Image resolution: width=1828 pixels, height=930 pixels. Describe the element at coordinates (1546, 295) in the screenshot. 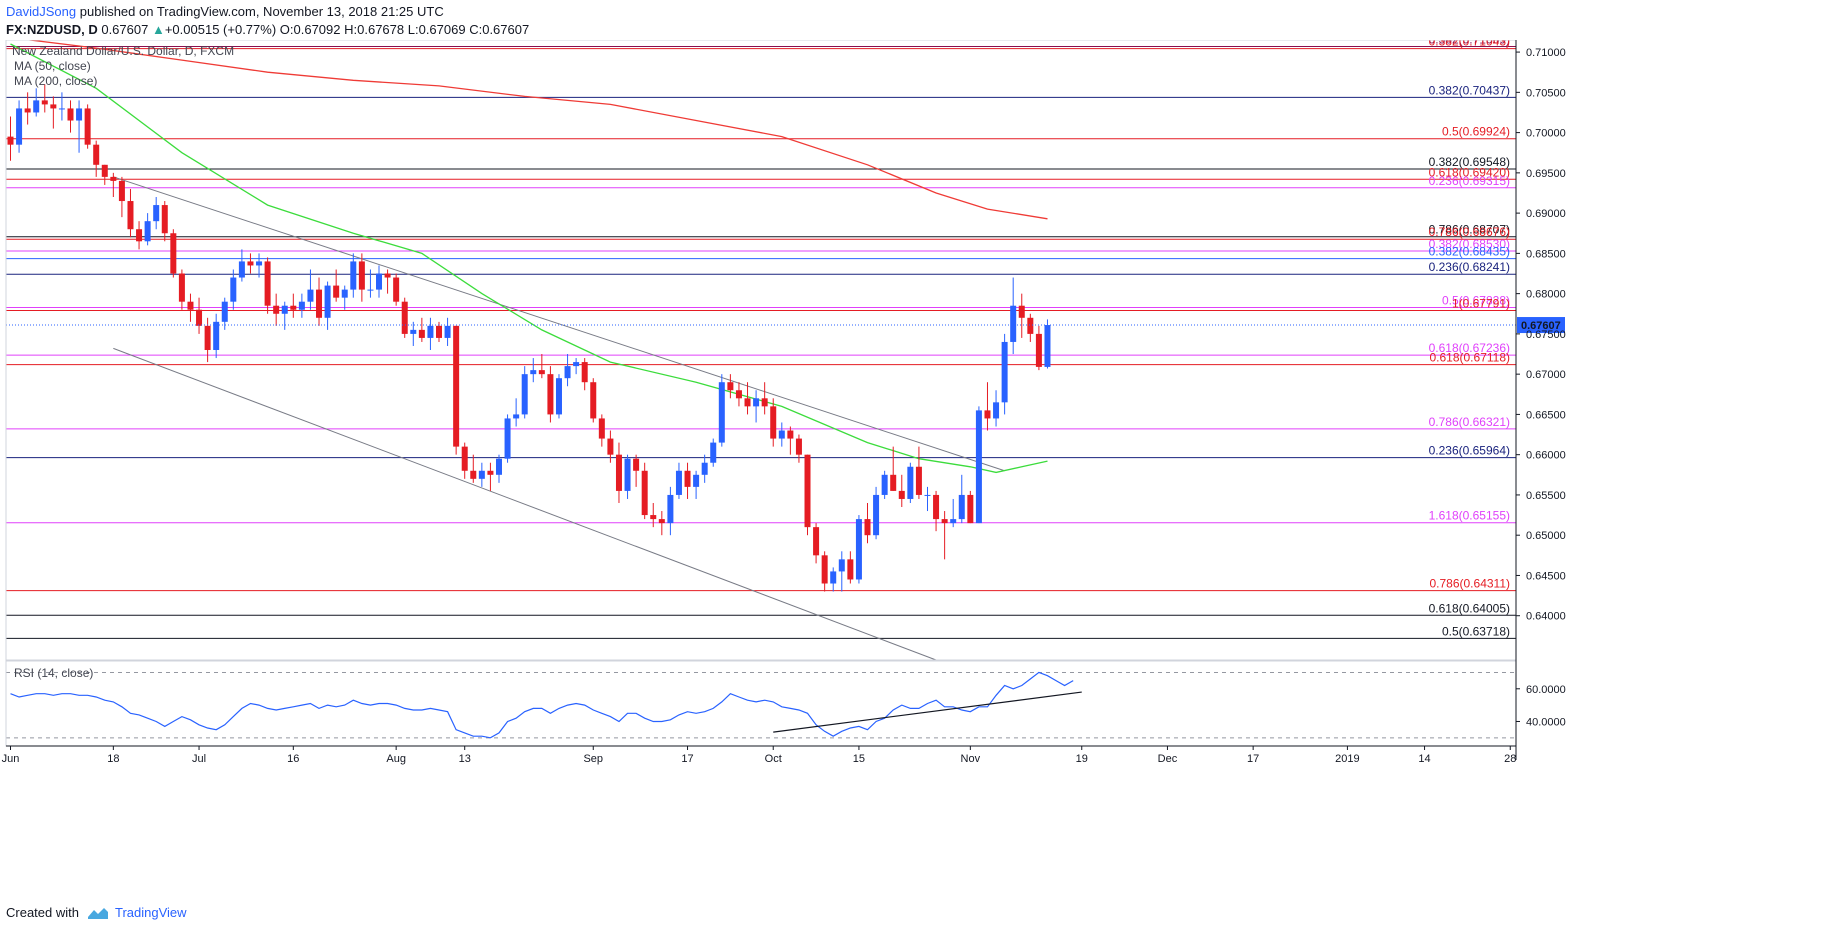

I see `price-tick-label: 0.68000` at that location.